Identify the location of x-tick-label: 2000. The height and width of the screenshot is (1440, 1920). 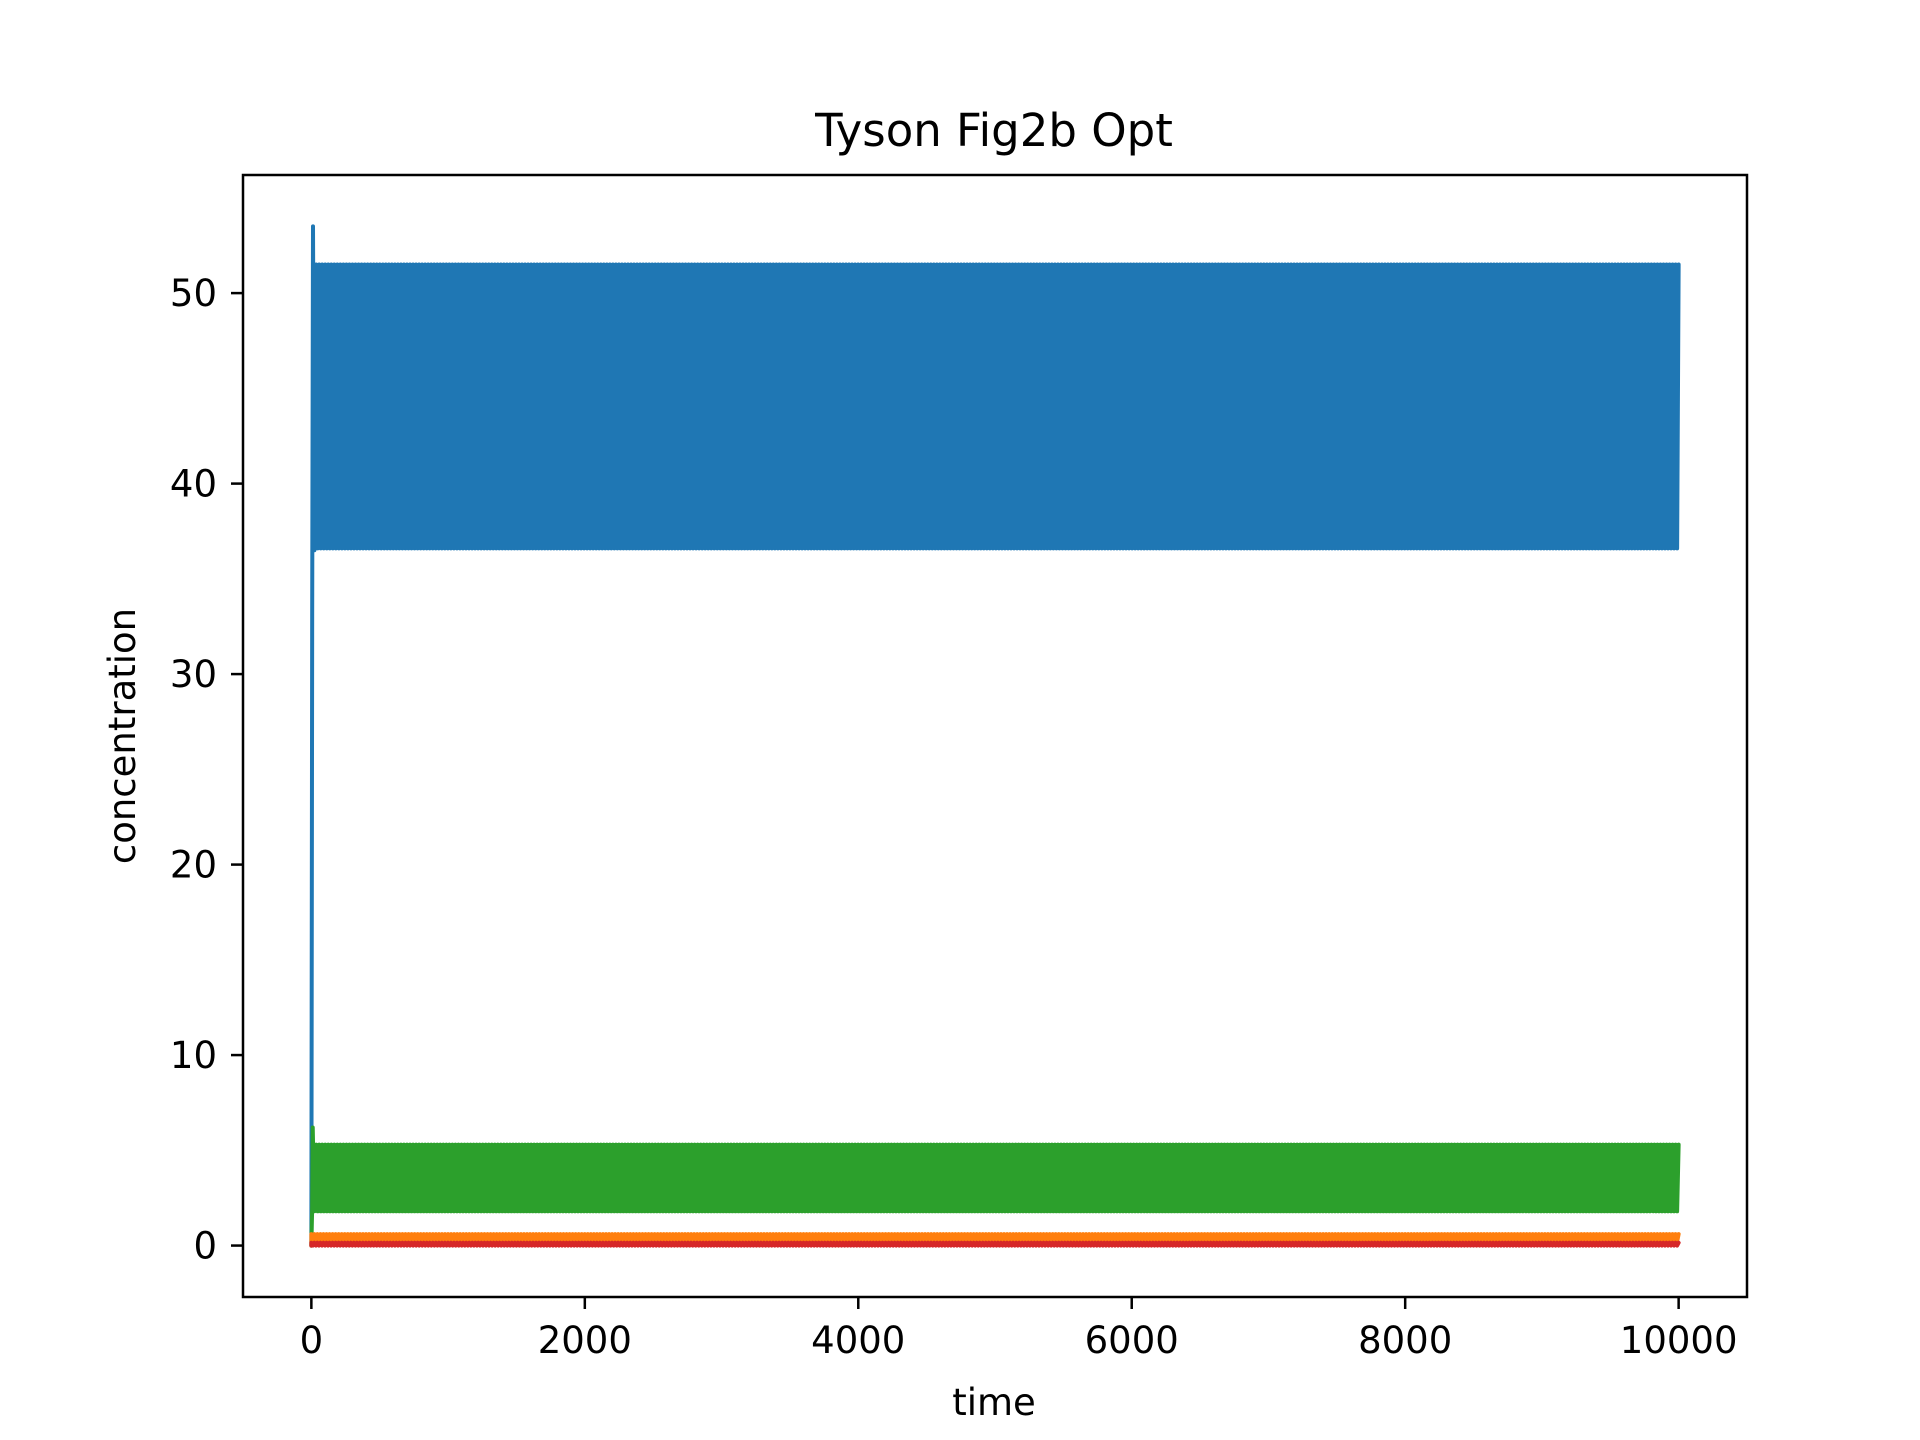
(585, 1340).